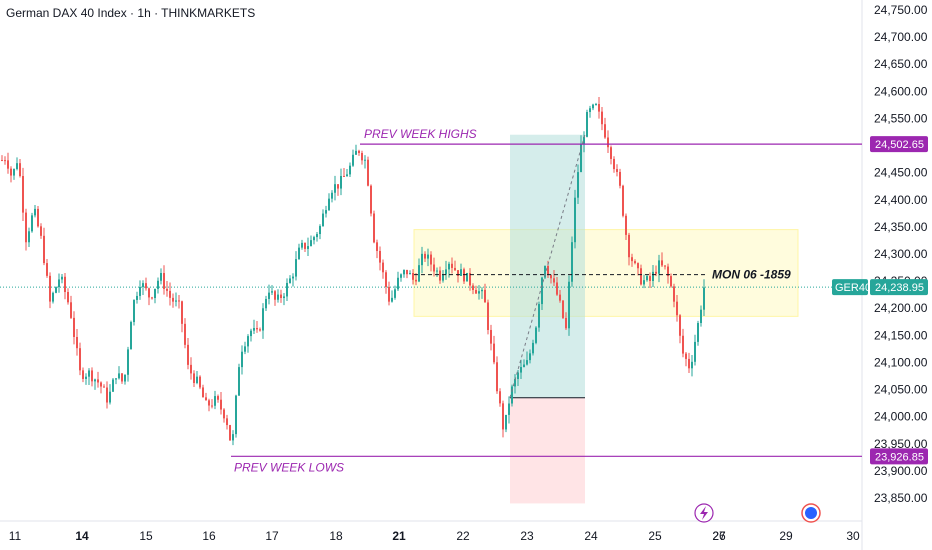 The height and width of the screenshot is (550, 932). What do you see at coordinates (786, 536) in the screenshot?
I see `x-tick-label: 29` at bounding box center [786, 536].